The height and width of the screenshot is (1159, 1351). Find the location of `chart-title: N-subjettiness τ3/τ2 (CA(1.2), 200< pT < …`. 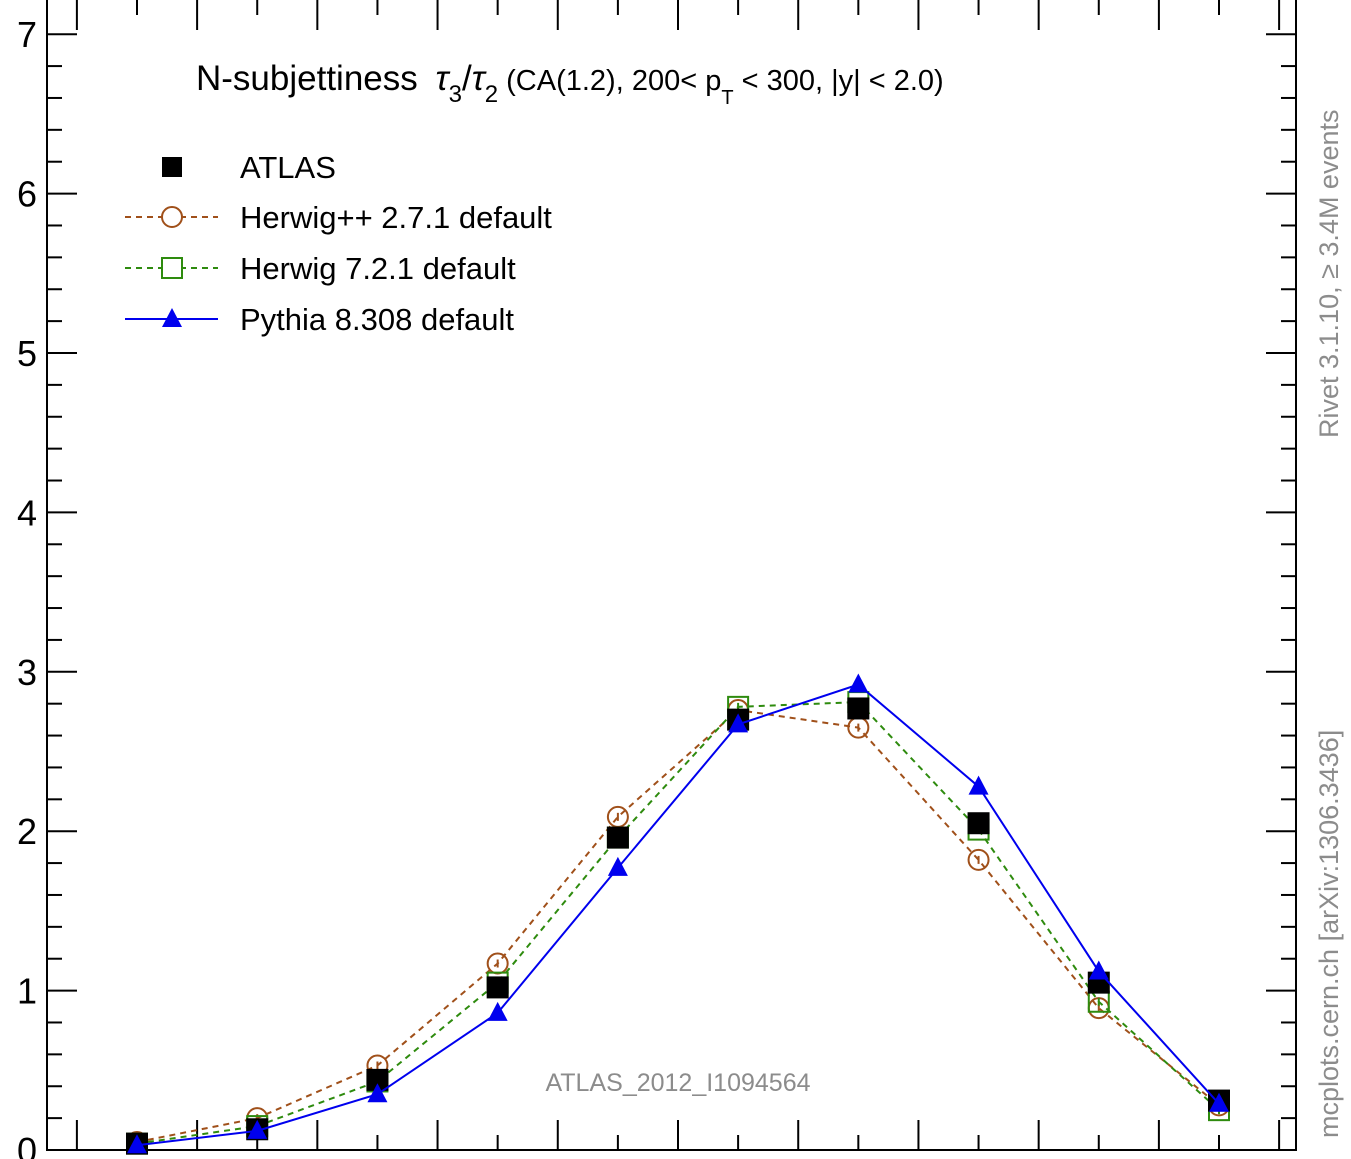

chart-title: N-subjettiness τ3/τ2 (CA(1.2), 200< pT < … is located at coordinates (570, 84).